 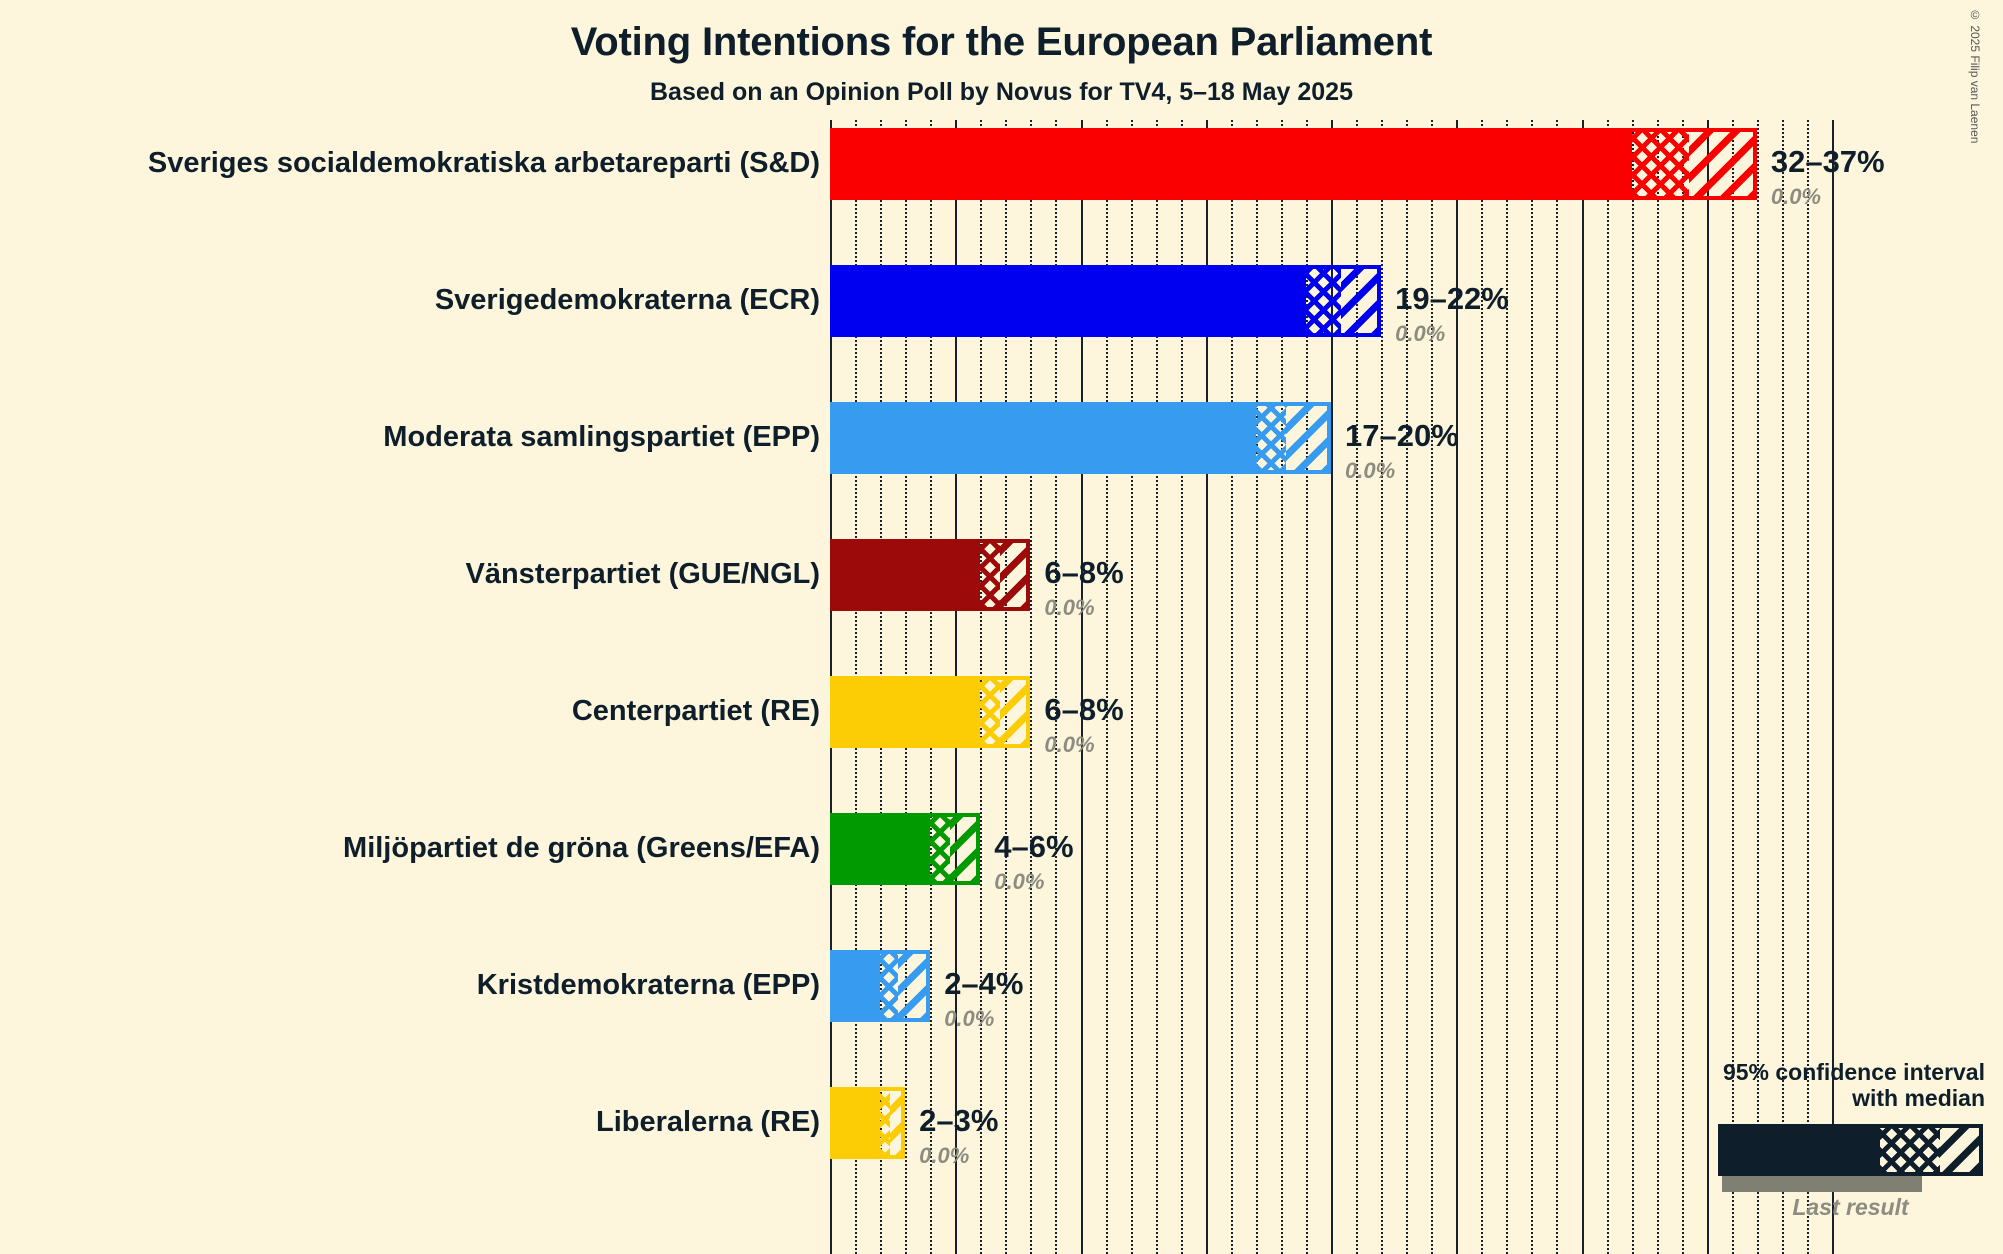 I want to click on party-label-3: Moderata samlingspartiet (EPP), so click(x=601, y=437).